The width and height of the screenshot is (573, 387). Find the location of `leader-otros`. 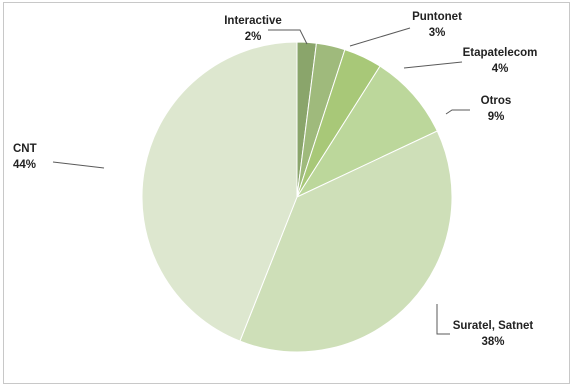

leader-otros is located at coordinates (457, 112).